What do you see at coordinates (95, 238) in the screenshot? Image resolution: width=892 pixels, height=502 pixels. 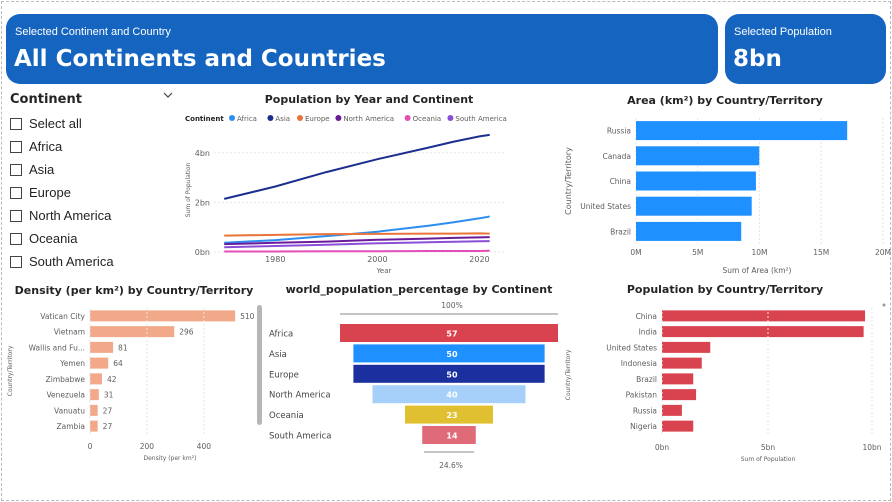 I see `slicer-item-oceania: Oceania` at bounding box center [95, 238].